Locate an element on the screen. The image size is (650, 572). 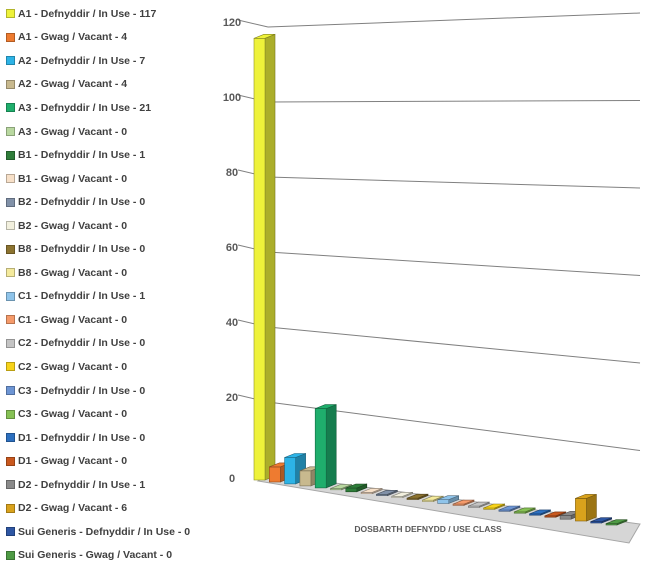
legend-item: C1 - Gwag / Vacant - 0 is located at coordinates (126, 320).